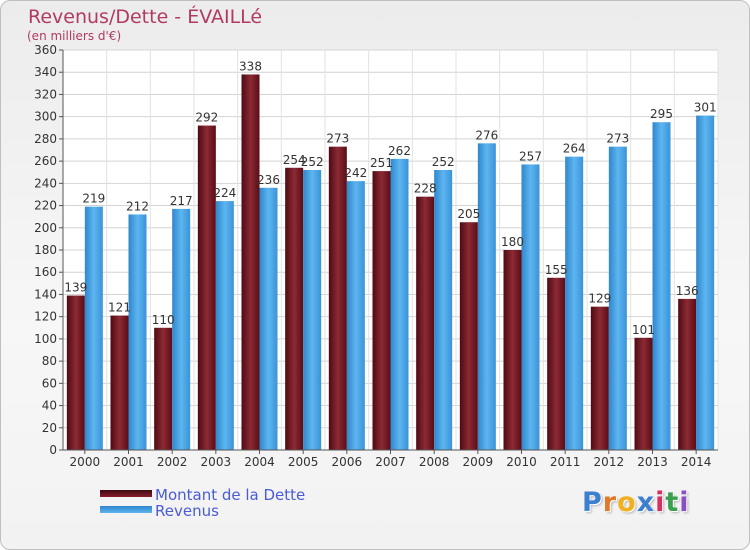  I want to click on y-tick-label: 40, so click(49, 406).